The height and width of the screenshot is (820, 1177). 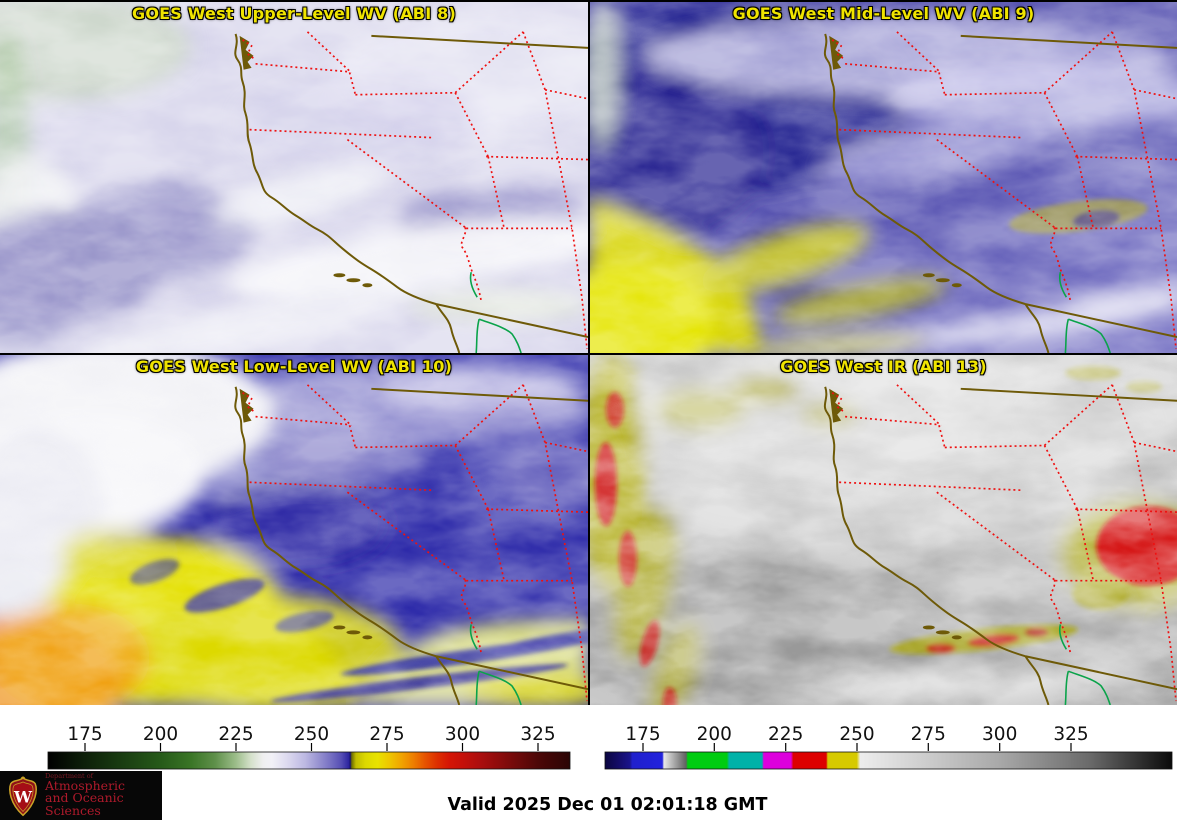 I want to click on logo-line-3: and Oceanic Sciences, so click(x=84, y=804).